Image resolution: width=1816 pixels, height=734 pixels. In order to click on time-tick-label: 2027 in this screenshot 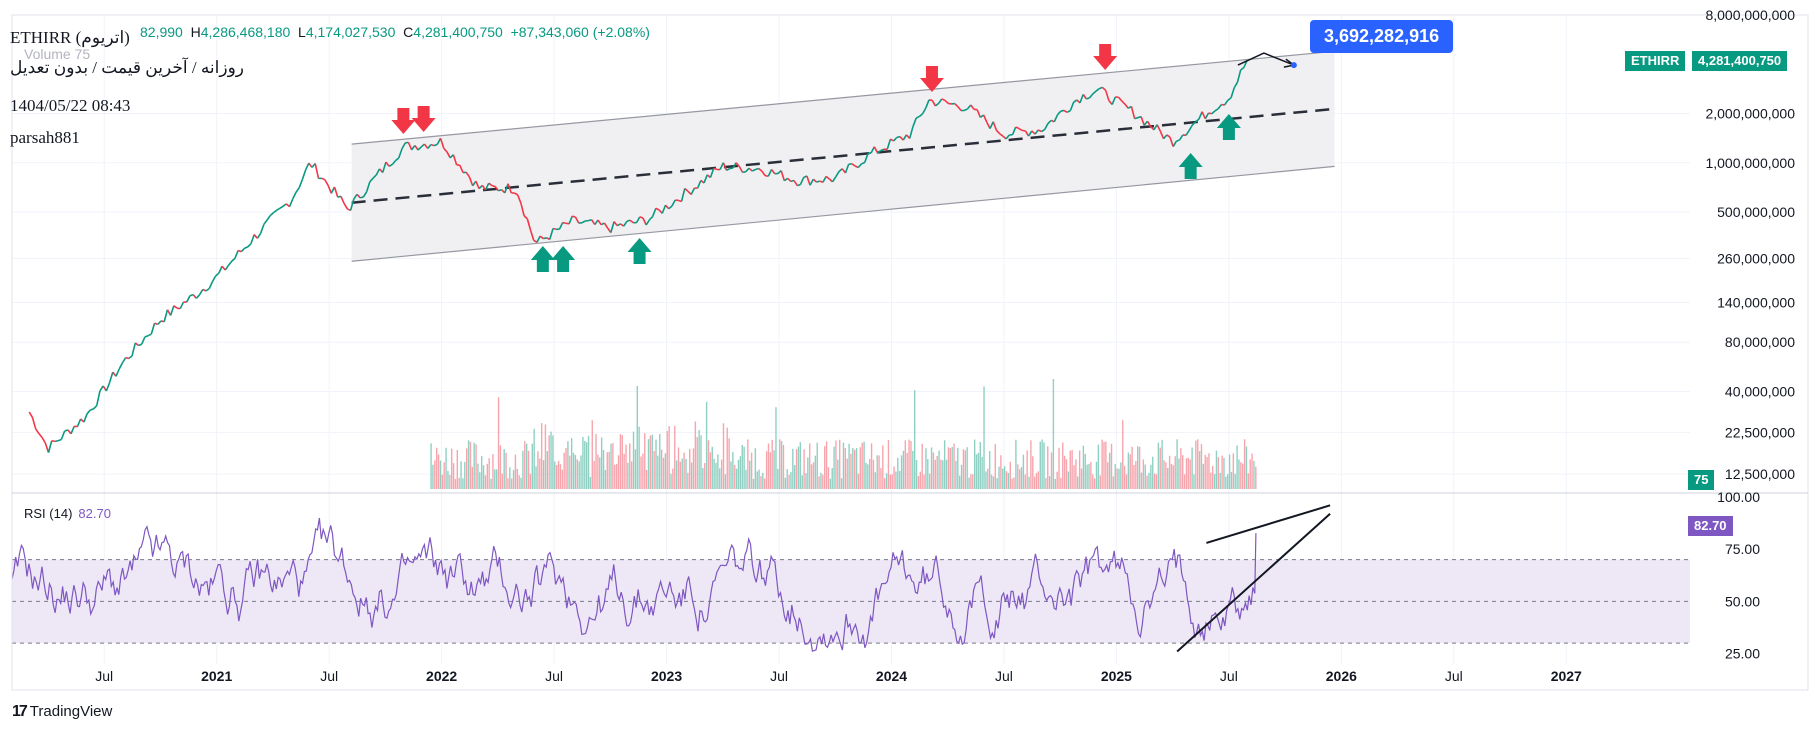, I will do `click(1566, 676)`.